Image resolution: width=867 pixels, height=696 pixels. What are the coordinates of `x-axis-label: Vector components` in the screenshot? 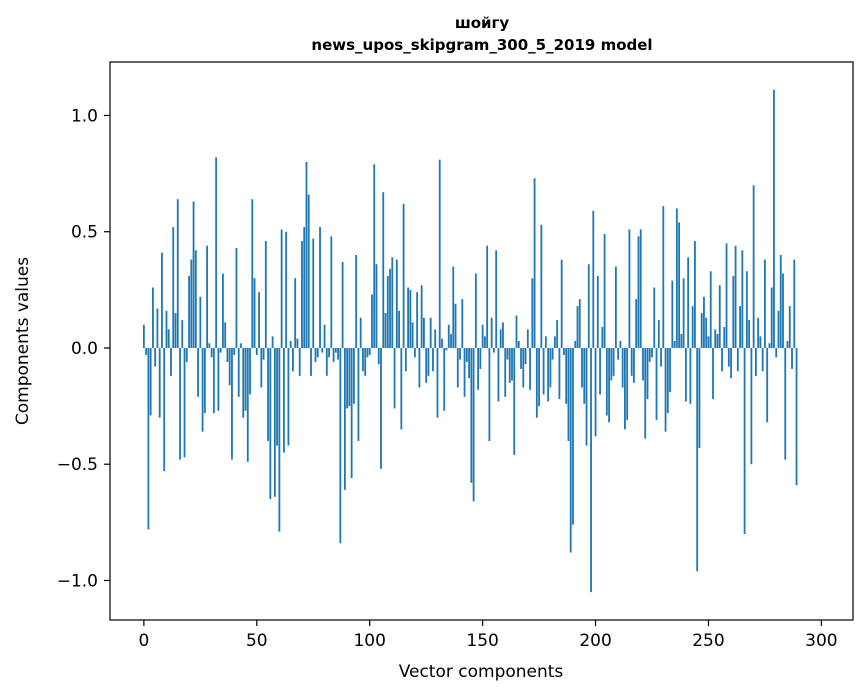 It's located at (481, 672).